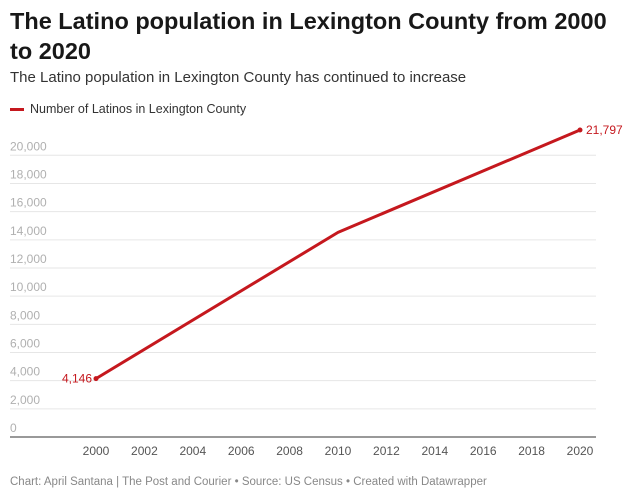 Image resolution: width=633 pixels, height=500 pixels. I want to click on x-tick-label: 2012, so click(386, 451).